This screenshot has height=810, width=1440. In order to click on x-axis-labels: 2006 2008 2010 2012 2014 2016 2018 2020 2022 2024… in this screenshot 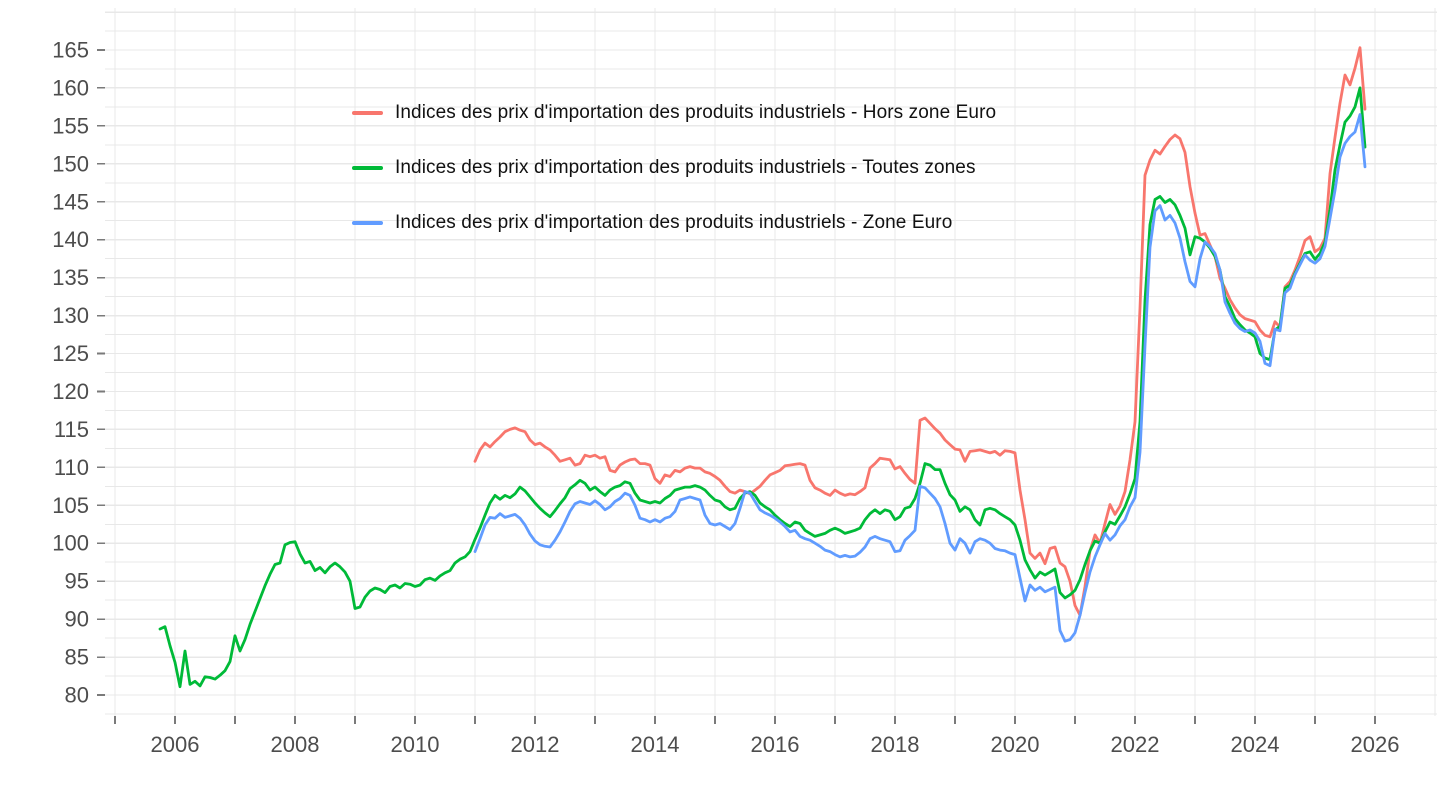, I will do `click(775, 744)`.